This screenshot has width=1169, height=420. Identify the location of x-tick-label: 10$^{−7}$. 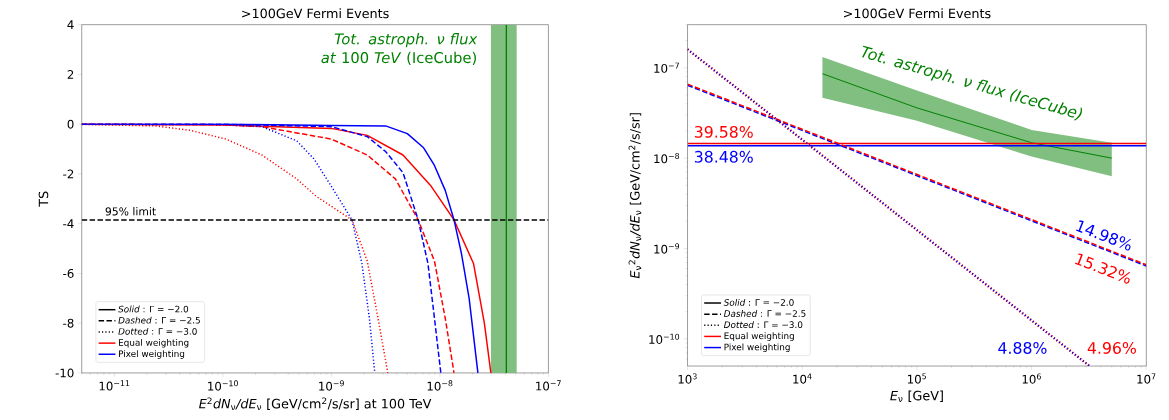
(548, 385).